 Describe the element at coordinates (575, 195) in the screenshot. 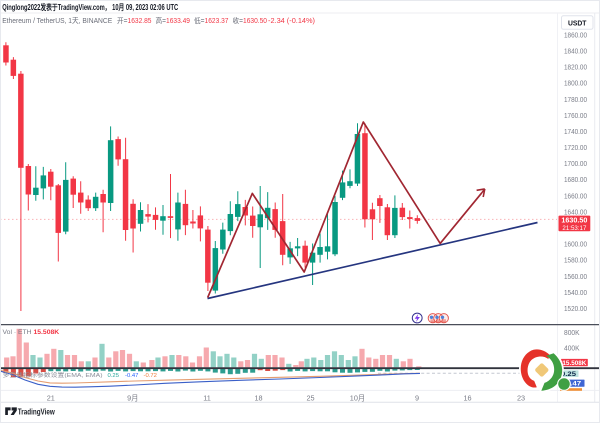

I see `svg-text: 1660.00` at that location.